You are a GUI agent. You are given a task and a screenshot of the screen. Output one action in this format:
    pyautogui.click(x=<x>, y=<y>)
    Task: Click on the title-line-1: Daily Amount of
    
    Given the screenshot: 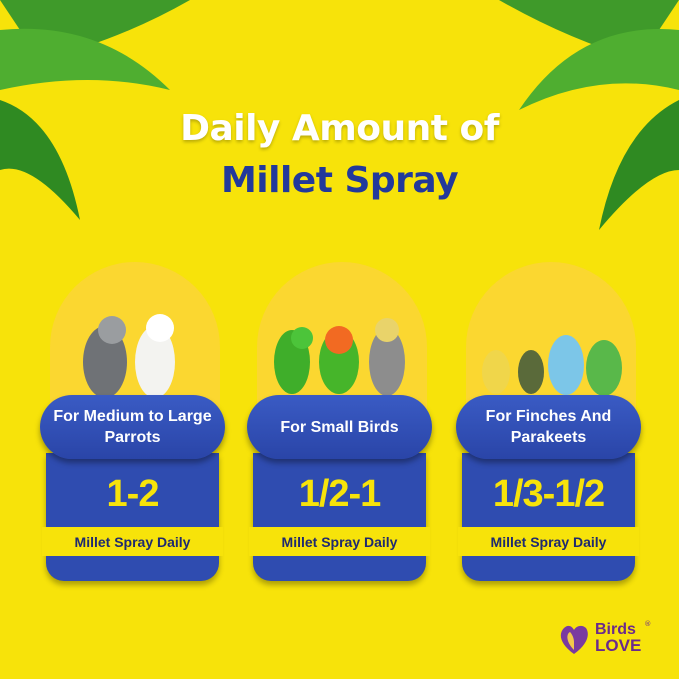 What is the action you would take?
    pyautogui.click(x=339, y=128)
    